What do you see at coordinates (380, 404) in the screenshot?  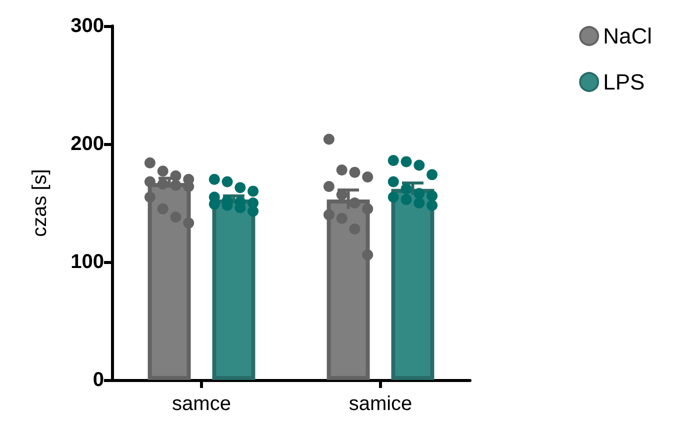 I see `x-tick-label: samice` at bounding box center [380, 404].